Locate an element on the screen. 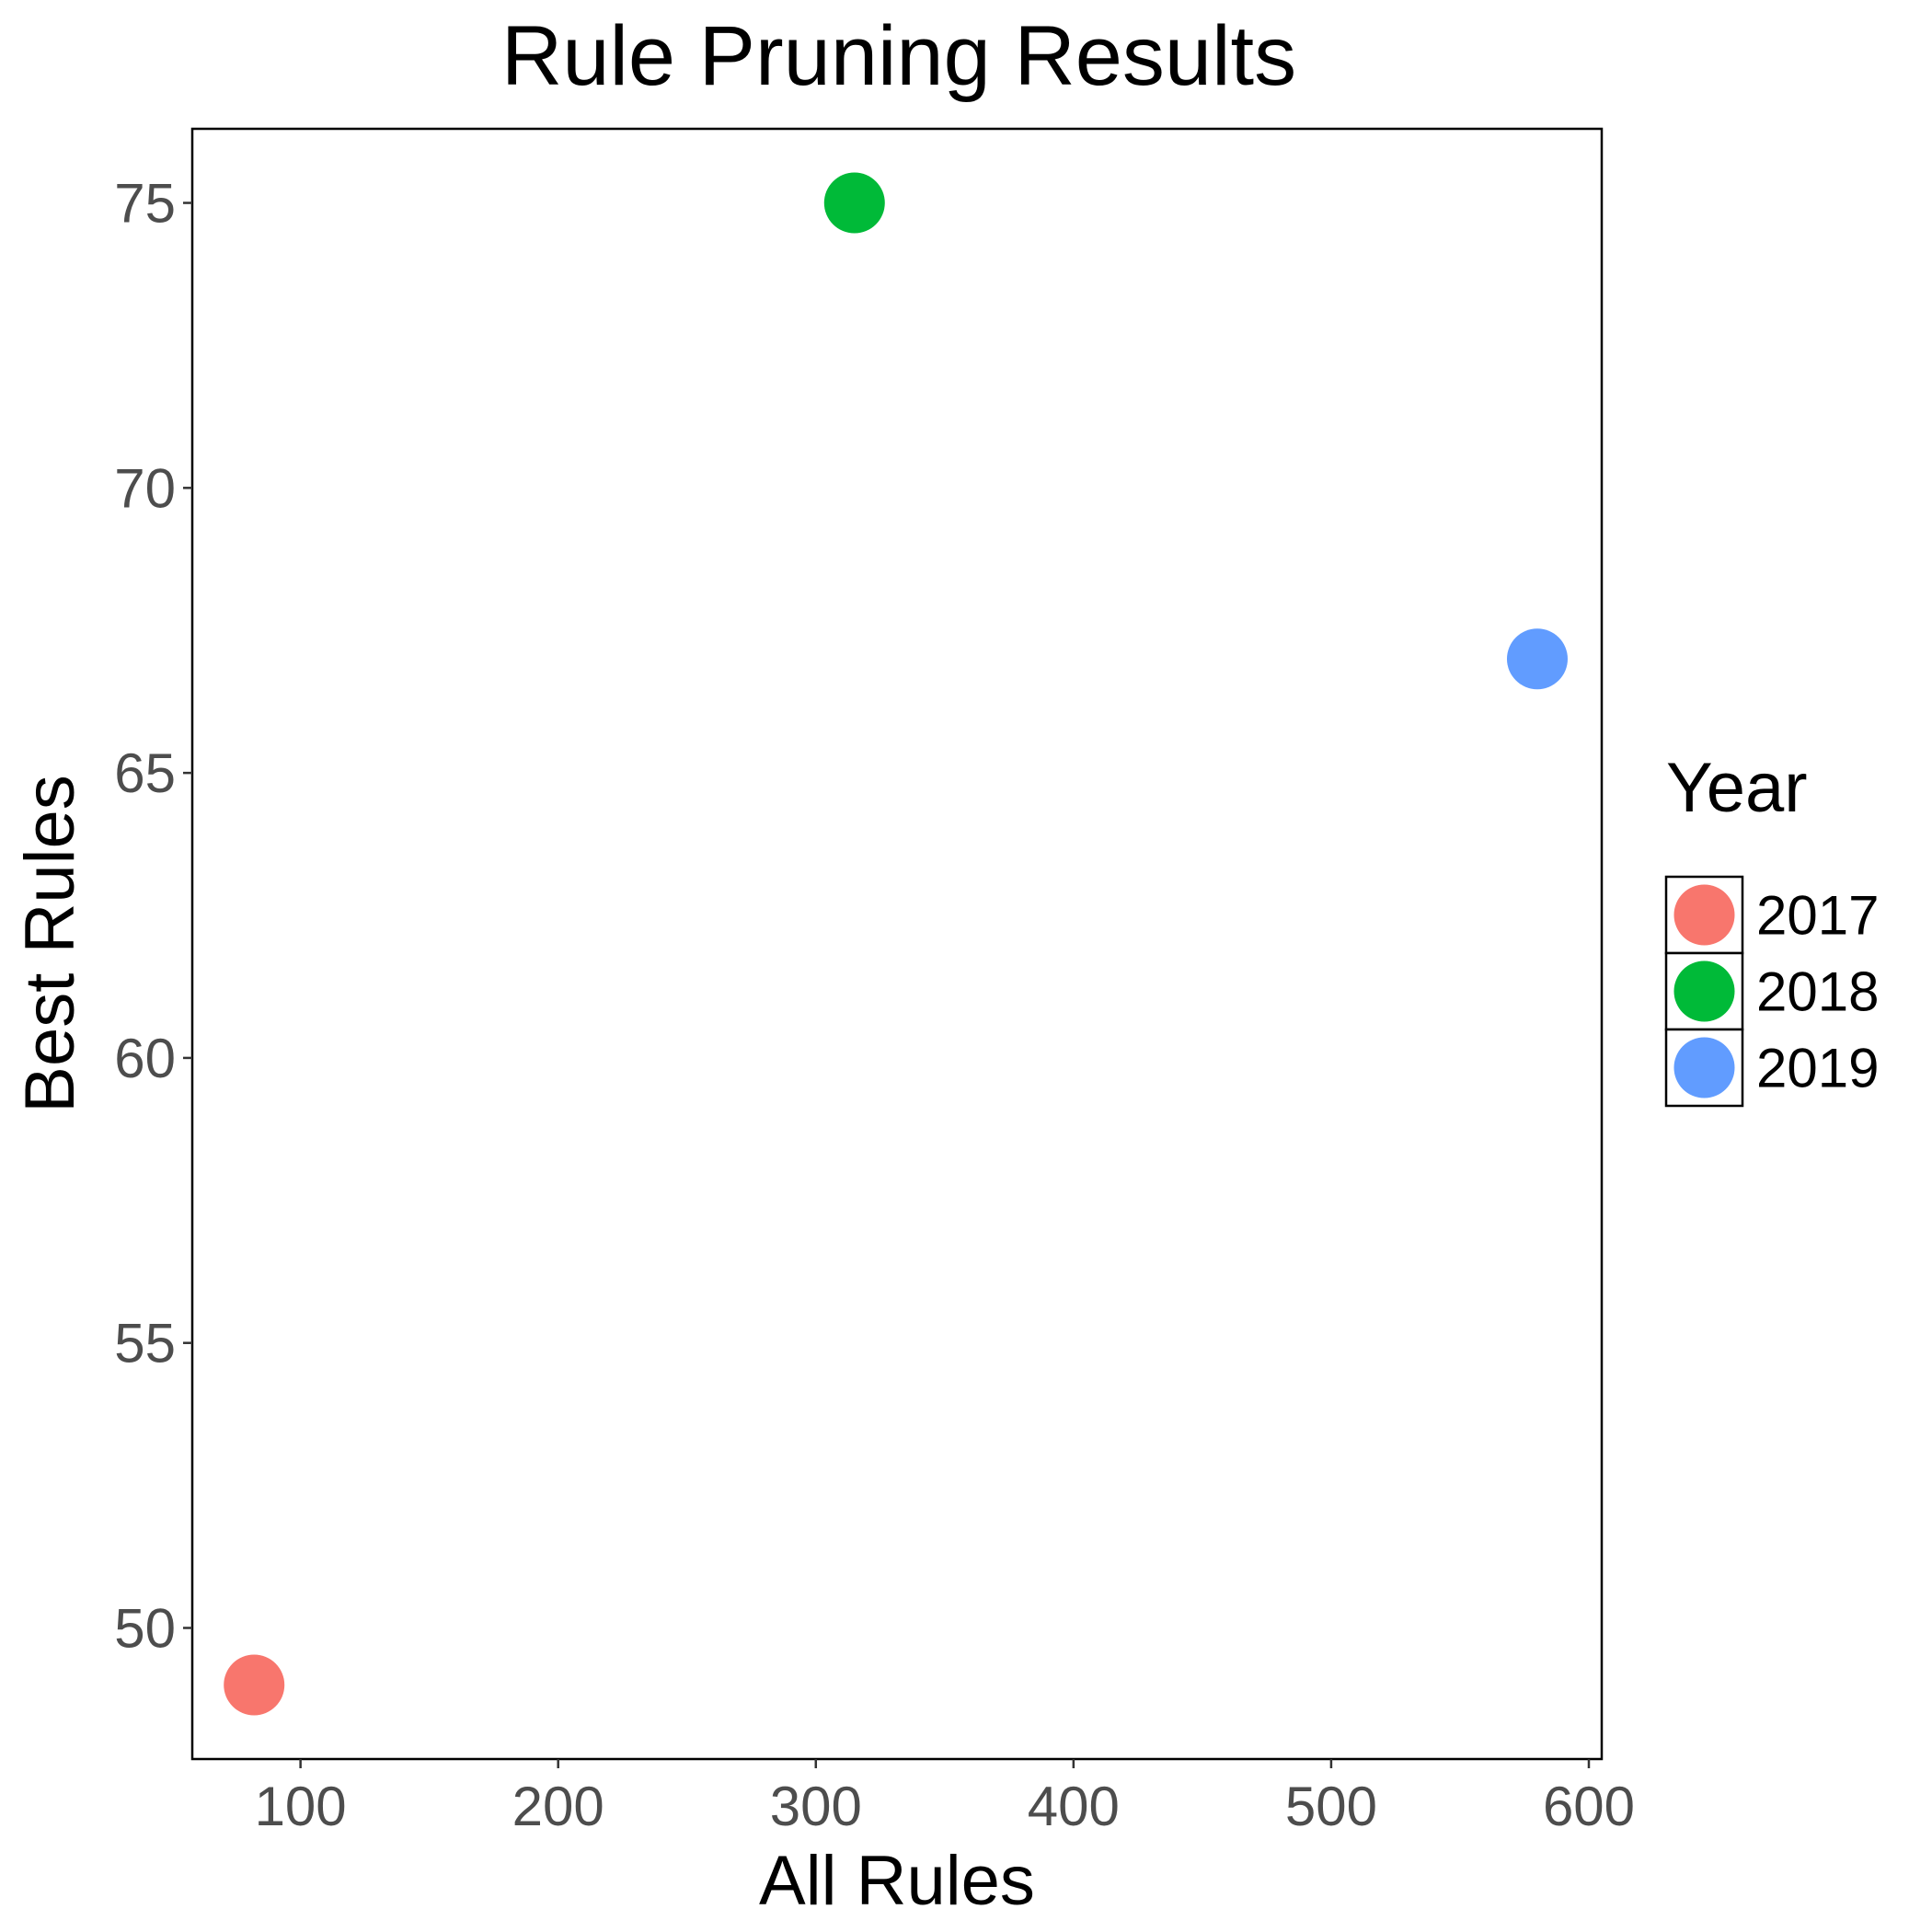 The width and height of the screenshot is (1932, 1932). y-axis: 50 55 60 65 70 75 is located at coordinates (153, 916).